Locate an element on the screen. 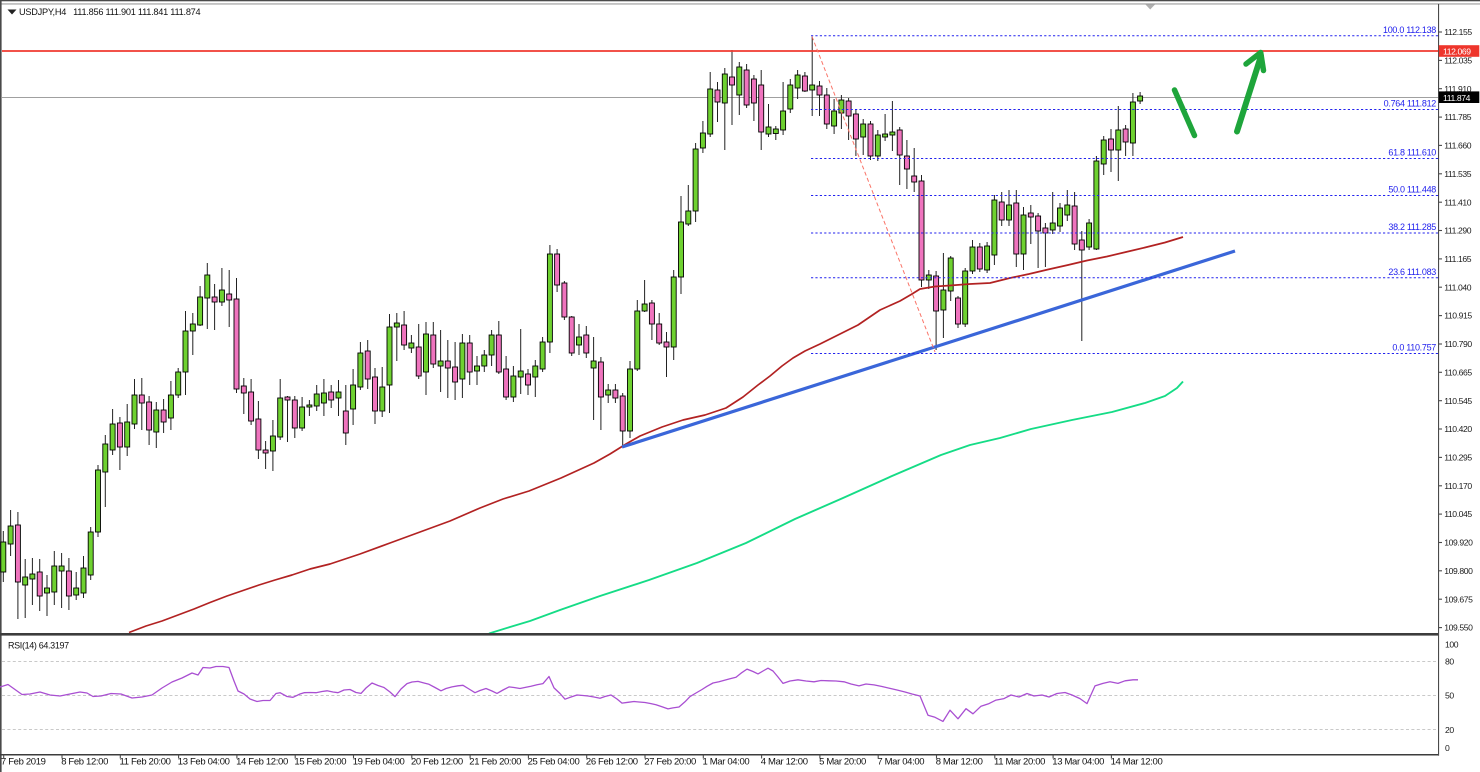  svg-text: 111.535 is located at coordinates (1458, 174).